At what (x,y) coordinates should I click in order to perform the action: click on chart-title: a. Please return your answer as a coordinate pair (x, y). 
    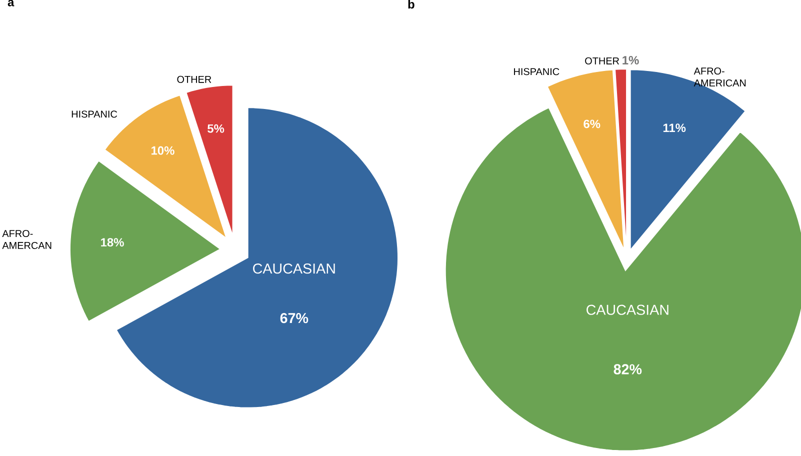
    Looking at the image, I should click on (11, 3).